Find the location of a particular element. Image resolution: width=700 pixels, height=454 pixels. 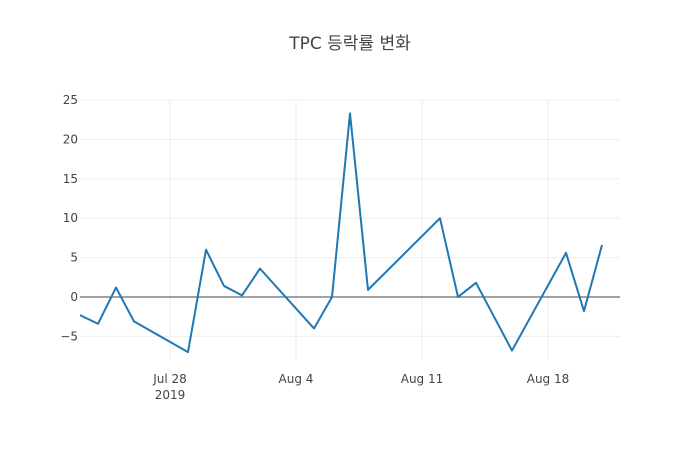

x-tick-label: Jul 28 is located at coordinates (169, 379).